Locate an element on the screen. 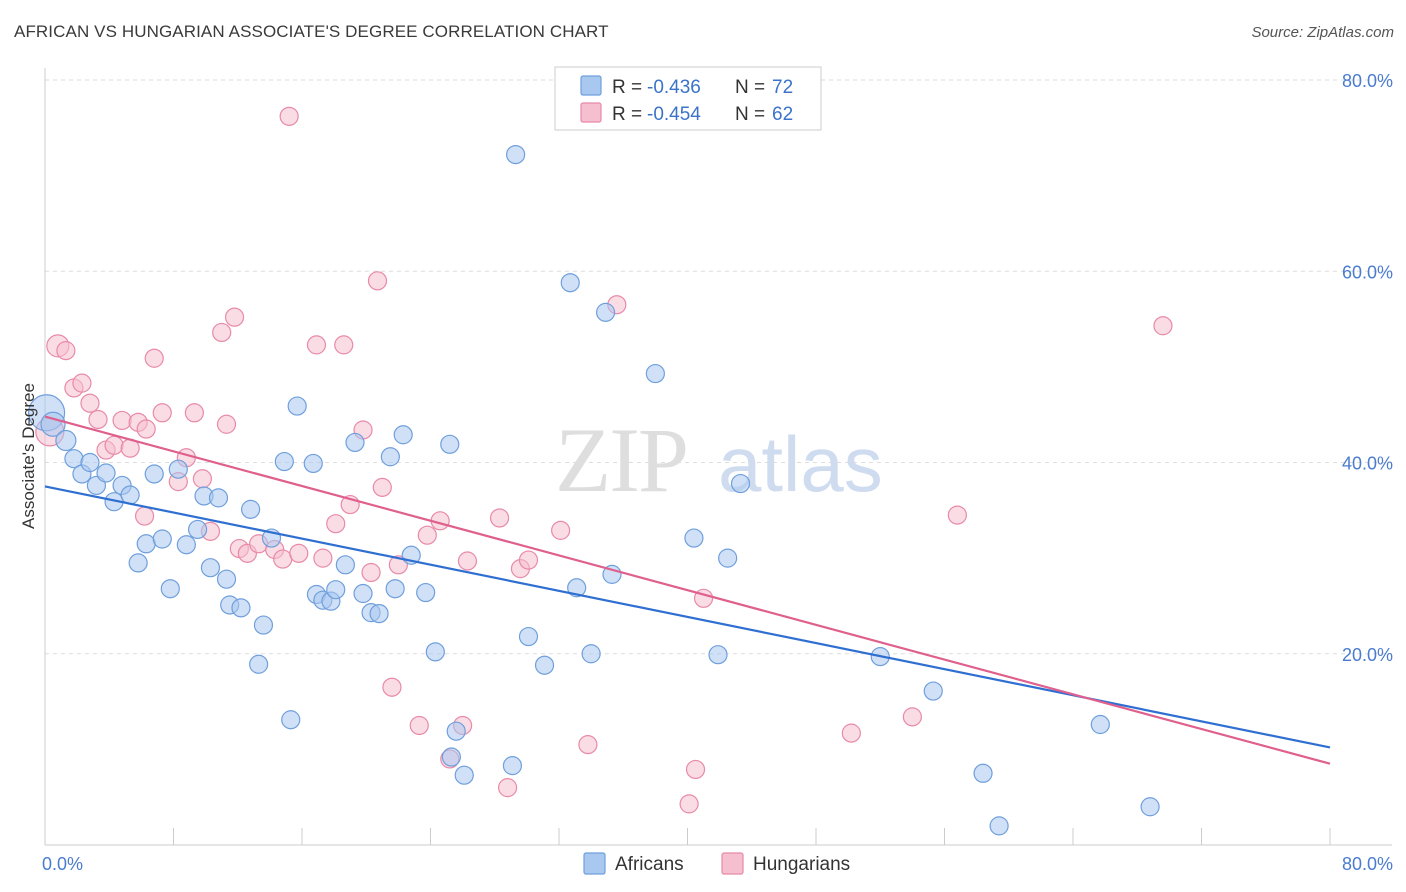 This screenshot has width=1406, height=892. bottom-legend-swatch-hungarians is located at coordinates (732, 863).